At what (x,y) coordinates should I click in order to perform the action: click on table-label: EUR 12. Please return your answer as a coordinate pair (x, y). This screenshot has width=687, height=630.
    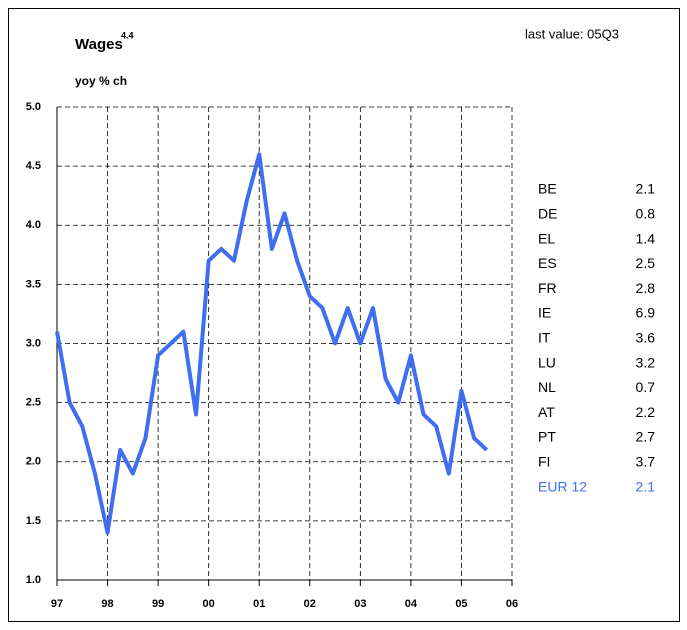
    Looking at the image, I should click on (562, 486).